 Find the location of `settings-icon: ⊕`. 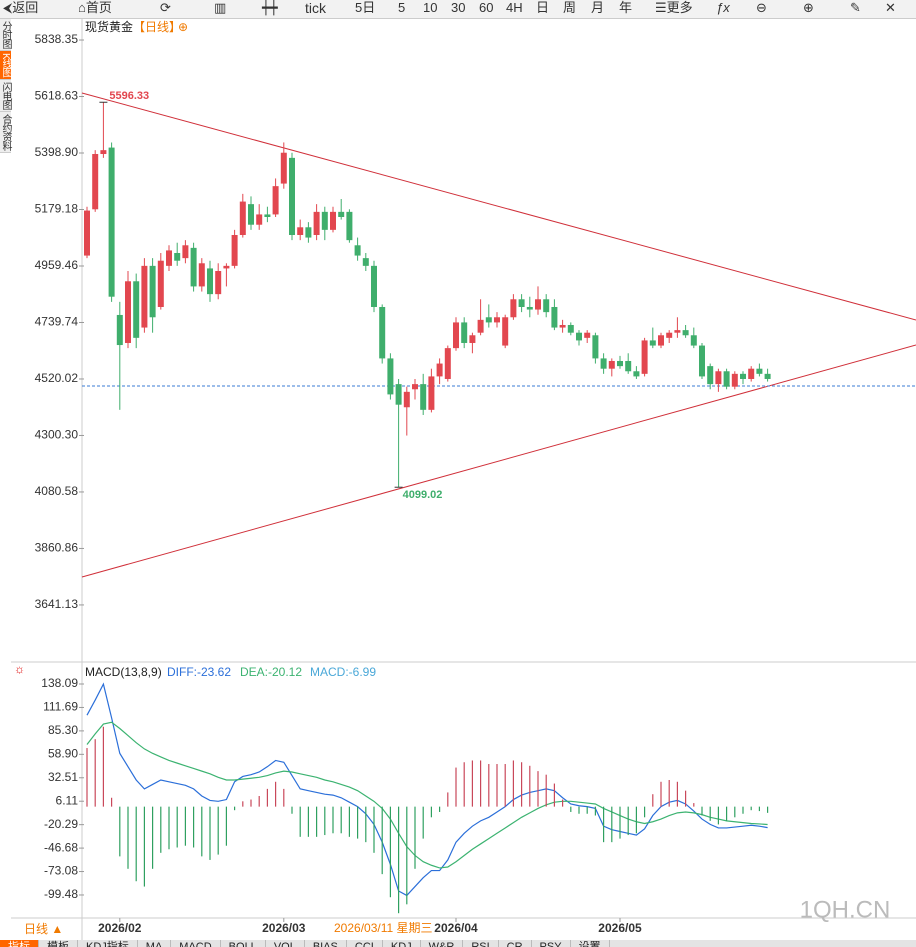

settings-icon: ⊕ is located at coordinates (183, 27).